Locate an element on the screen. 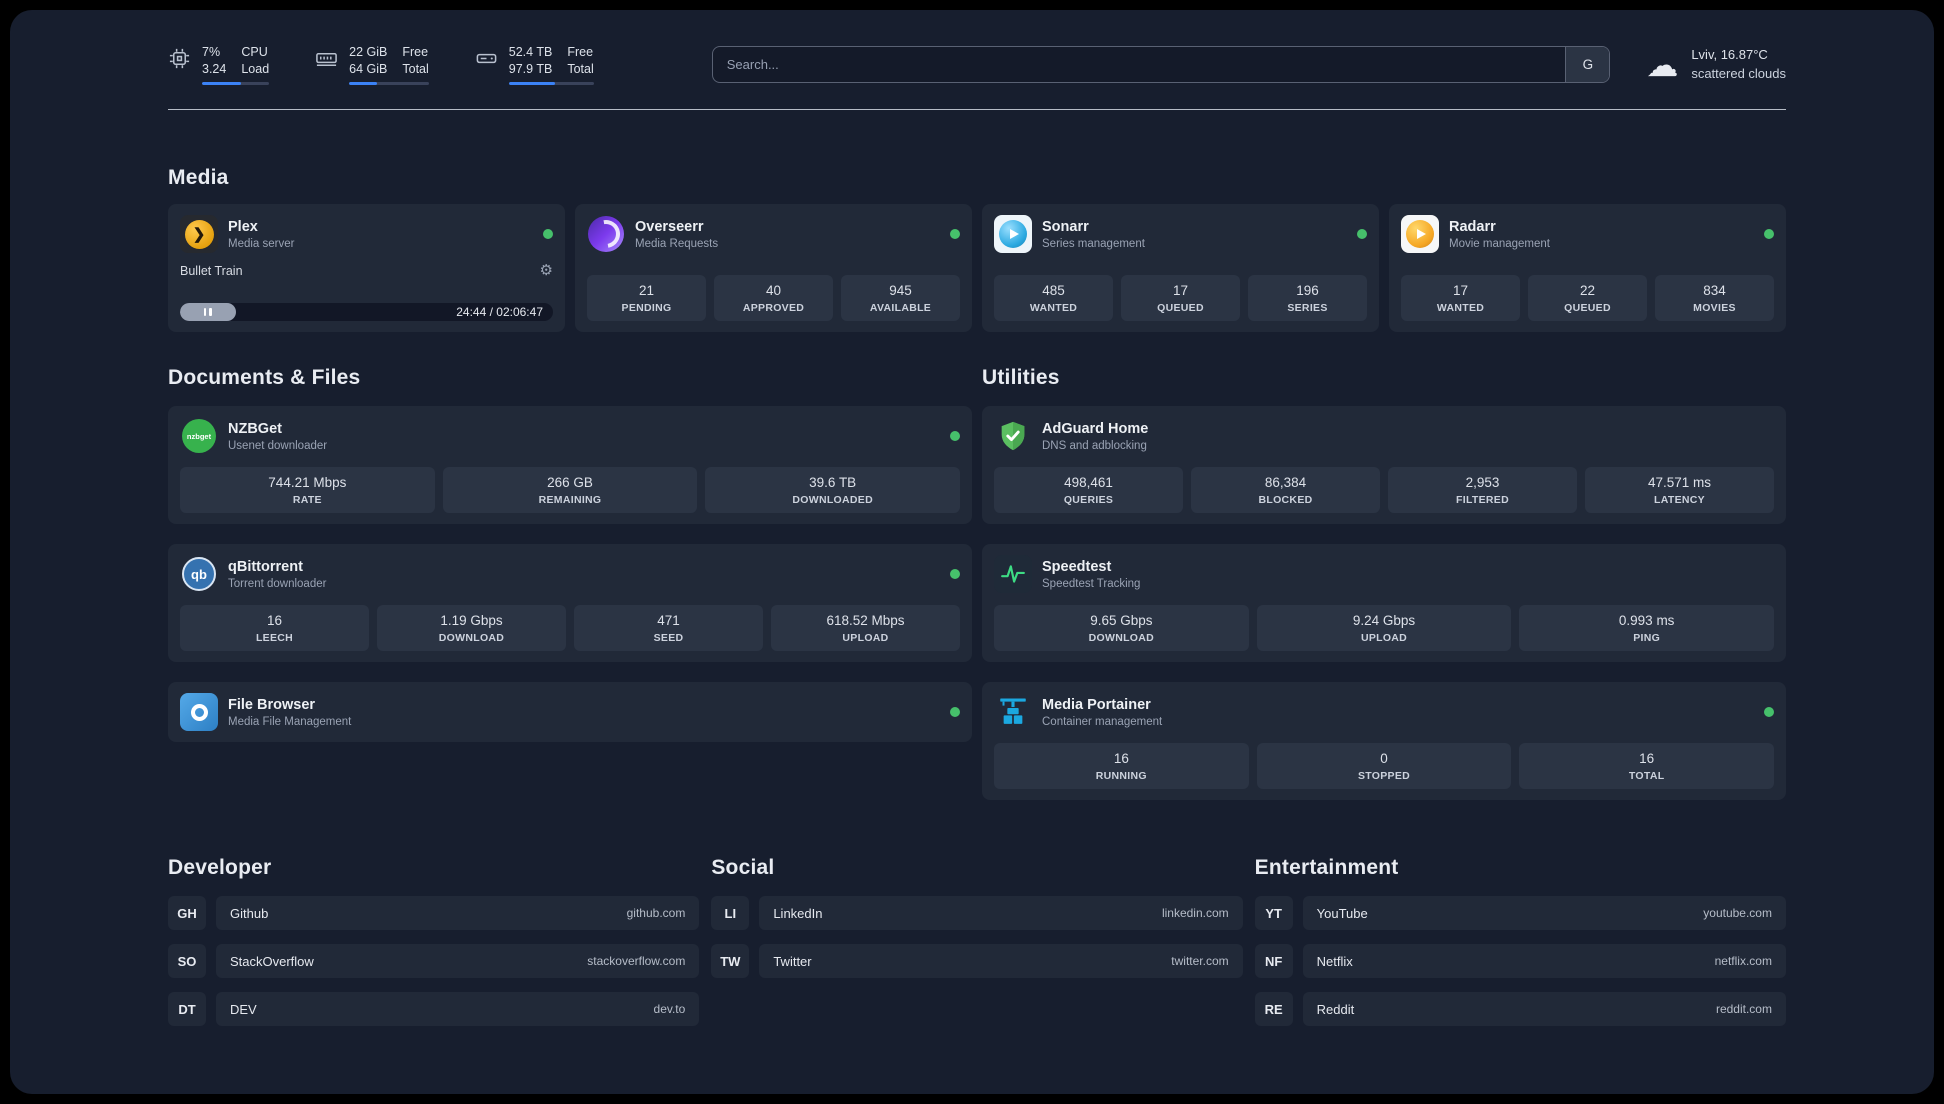 This screenshot has width=1944, height=1104. system-metrics: 7% 3.24 CPU Load is located at coordinates (381, 64).